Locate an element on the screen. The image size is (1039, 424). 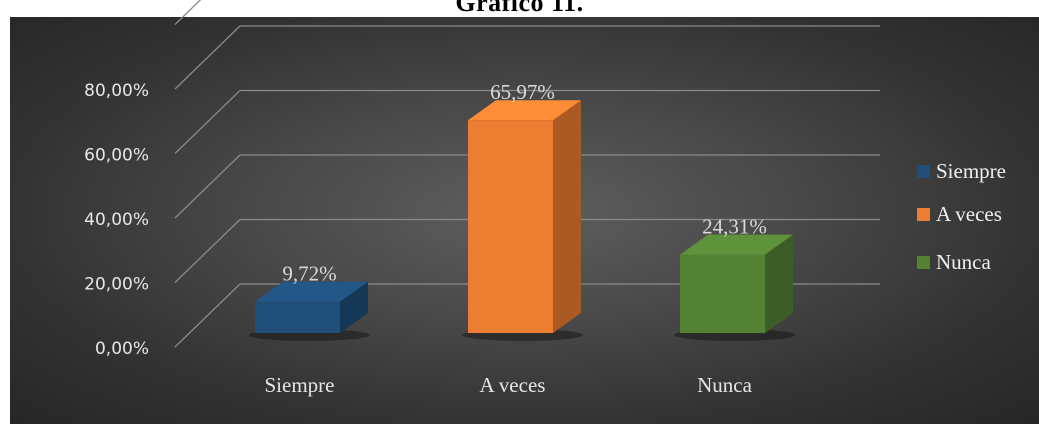
x-category-label: Nunca is located at coordinates (724, 385).